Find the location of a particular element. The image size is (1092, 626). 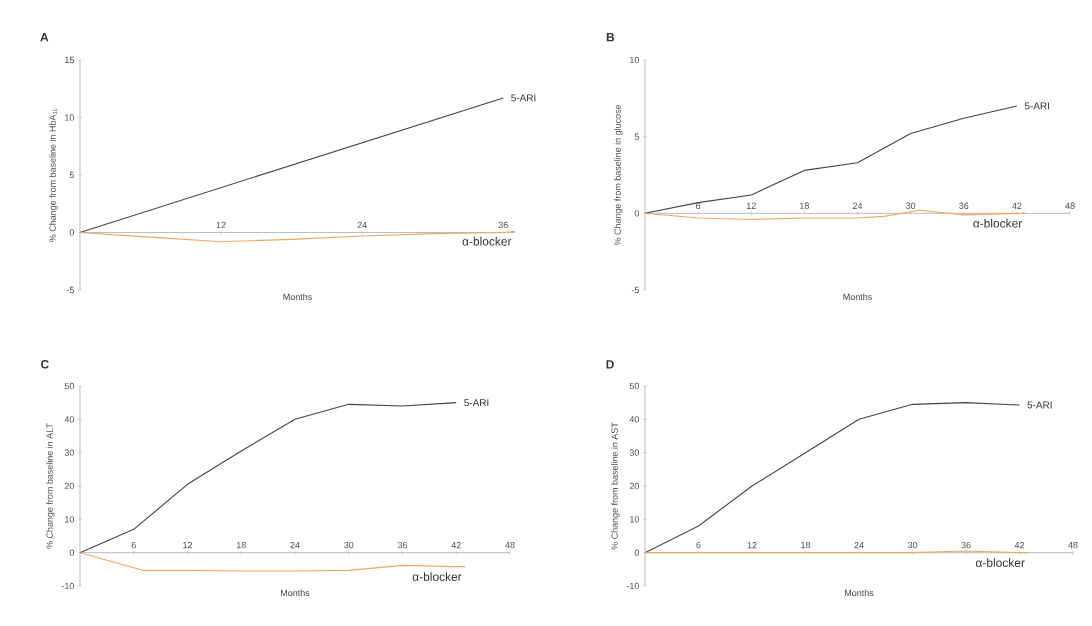

y-axis-title: % Change from baseline in glucose is located at coordinates (618, 175).